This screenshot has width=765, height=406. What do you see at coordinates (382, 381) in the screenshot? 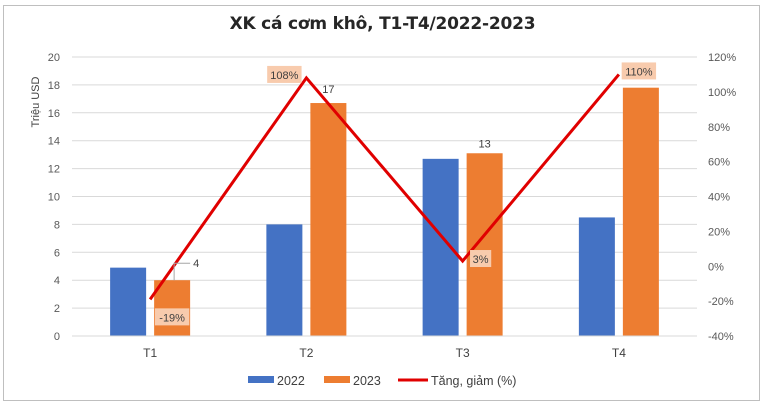
I see `legend: 2022 2023 Tăng, giảm (%)` at bounding box center [382, 381].